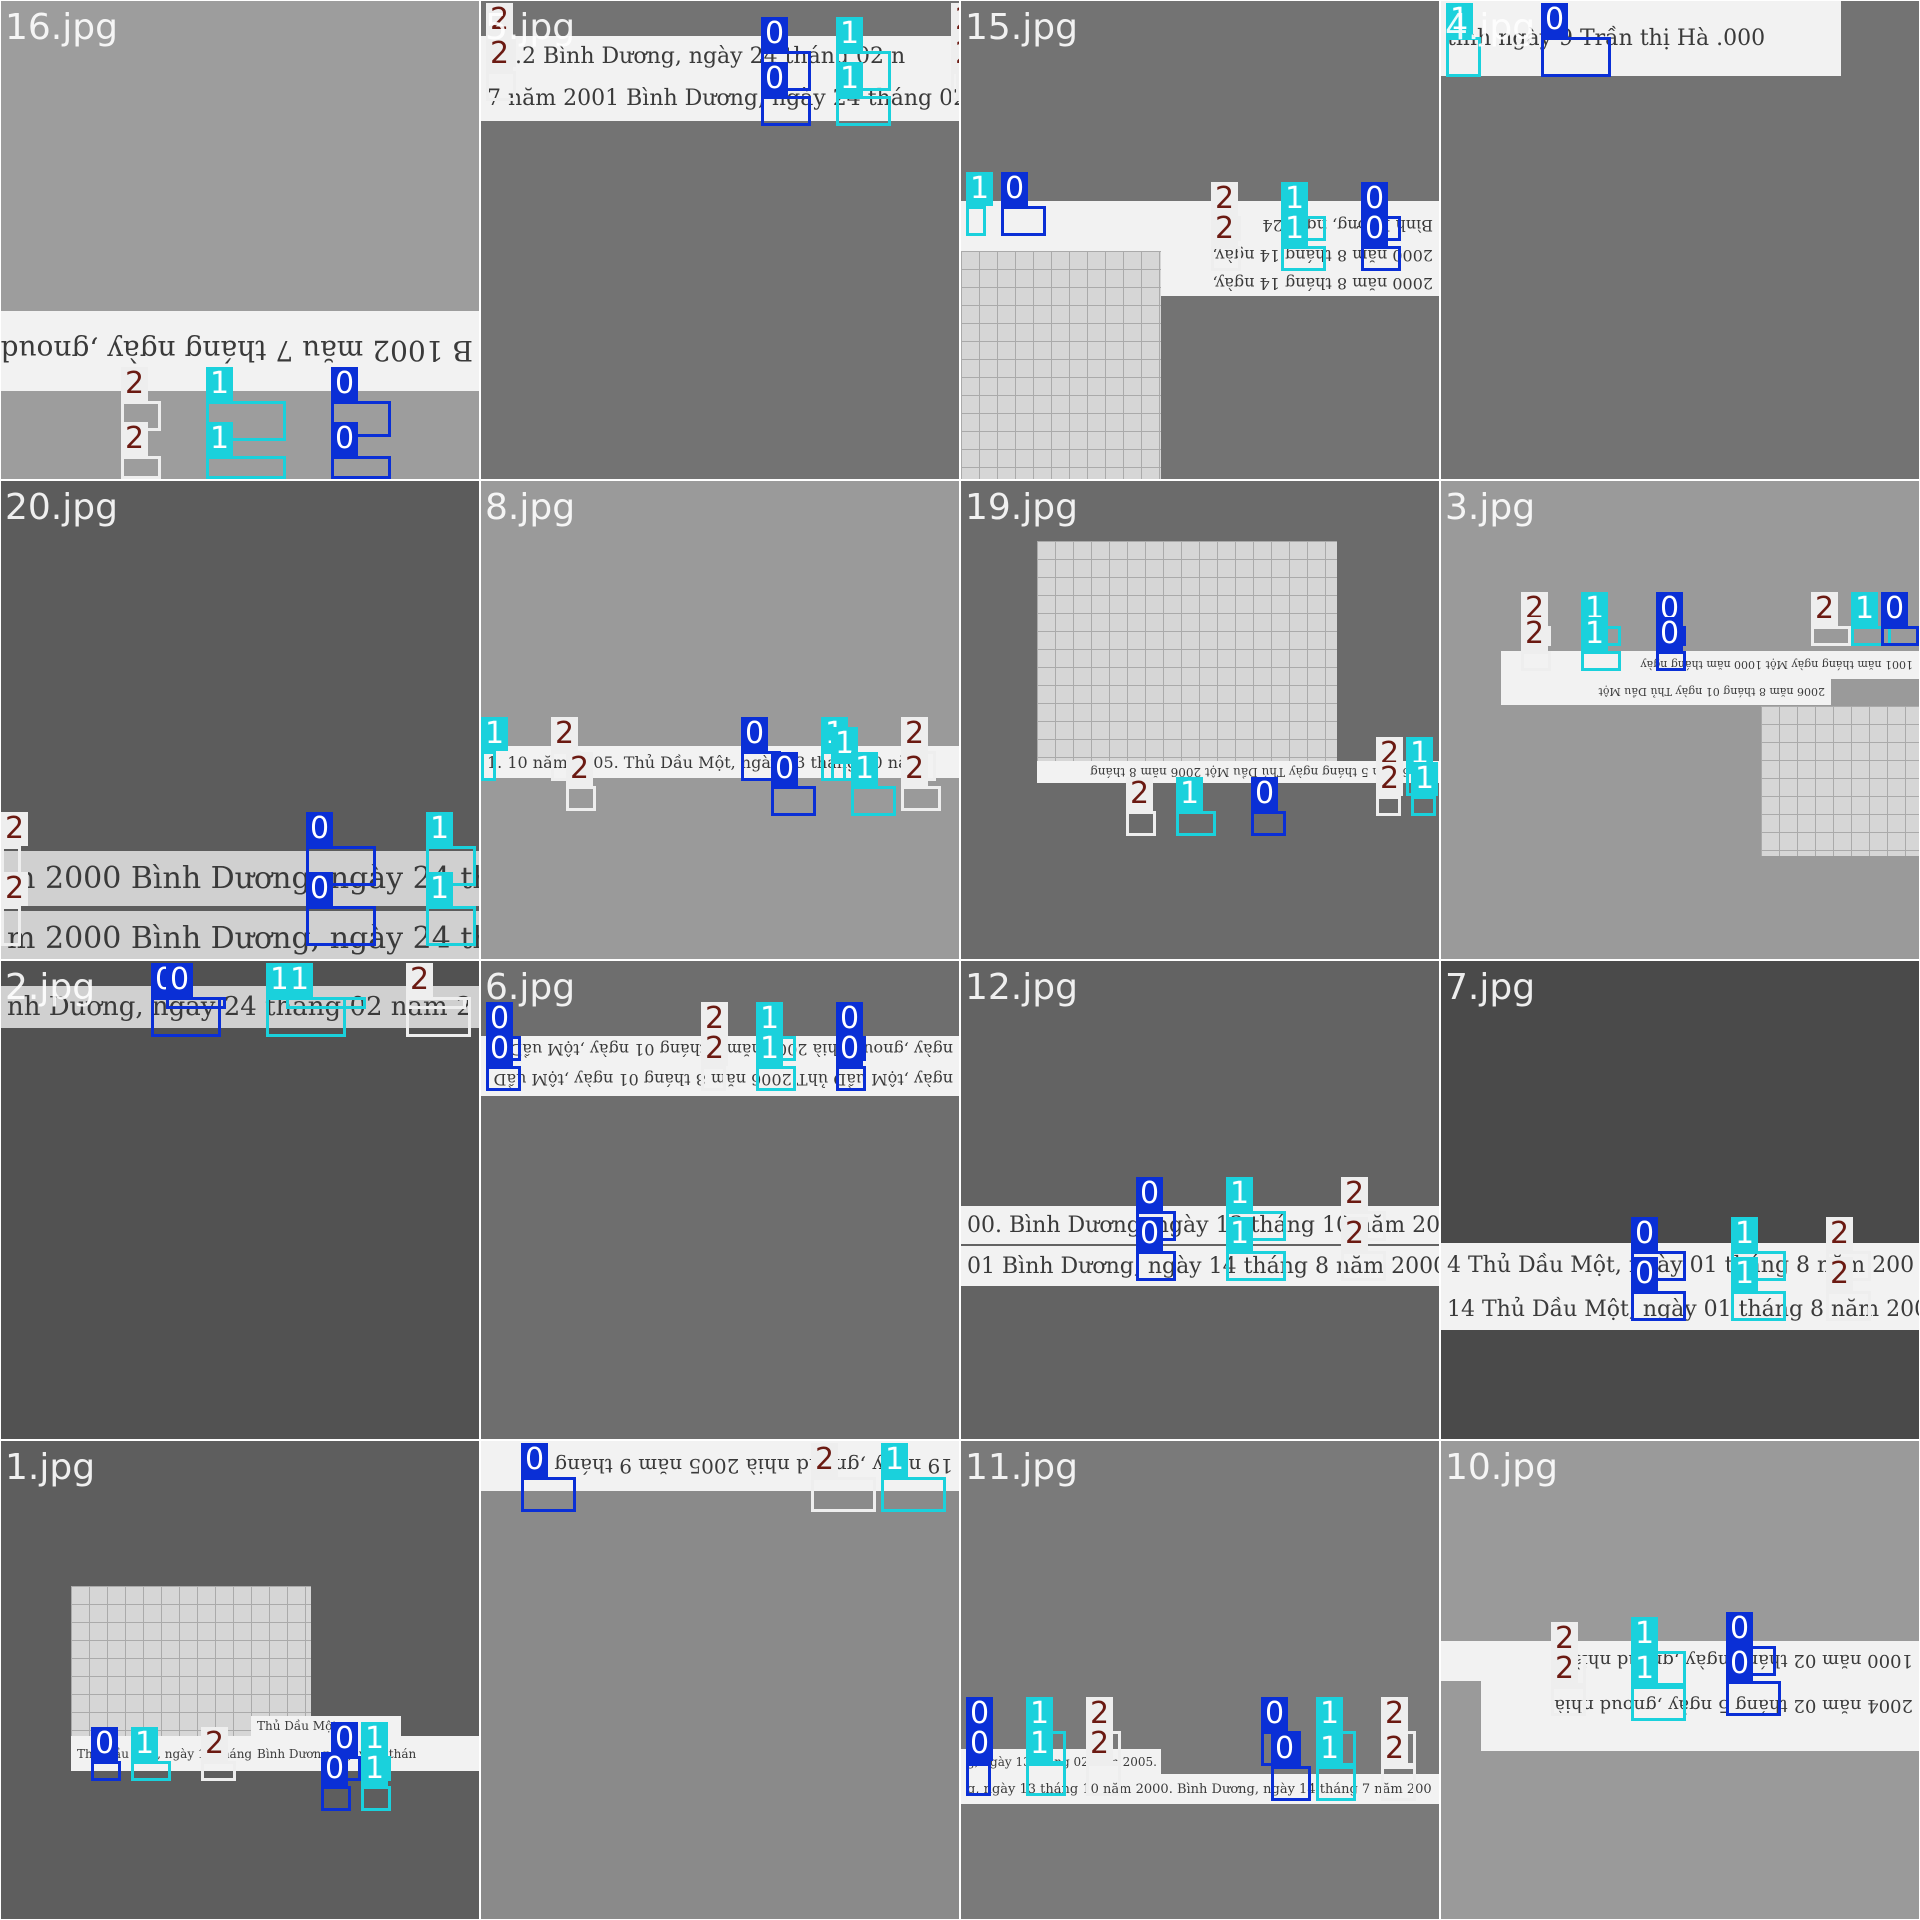 This screenshot has height=1920, width=1920. What do you see at coordinates (1200, 1266) in the screenshot?
I see `handwritten-text-strip: 01 Bình Dương, ngày 14 tháng 8 năm 2000` at bounding box center [1200, 1266].